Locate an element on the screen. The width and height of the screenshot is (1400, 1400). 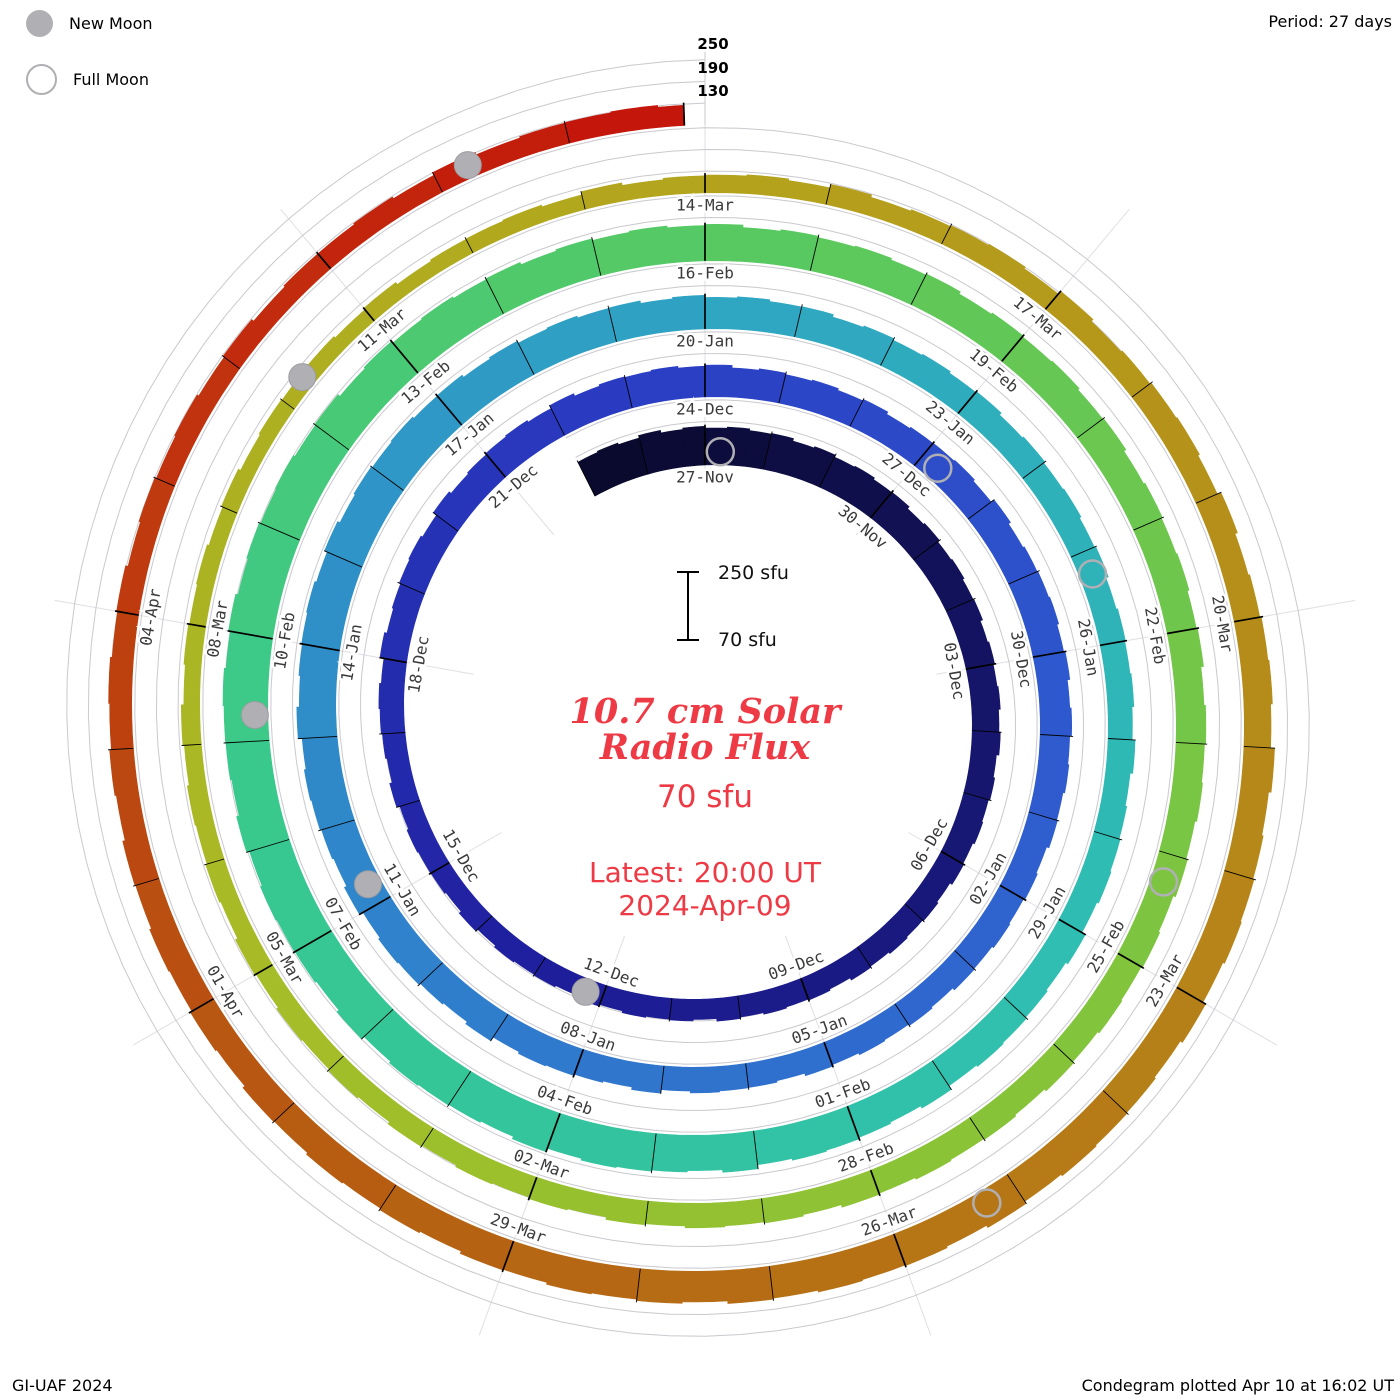
date-label: 14-Mar is located at coordinates (705, 204).